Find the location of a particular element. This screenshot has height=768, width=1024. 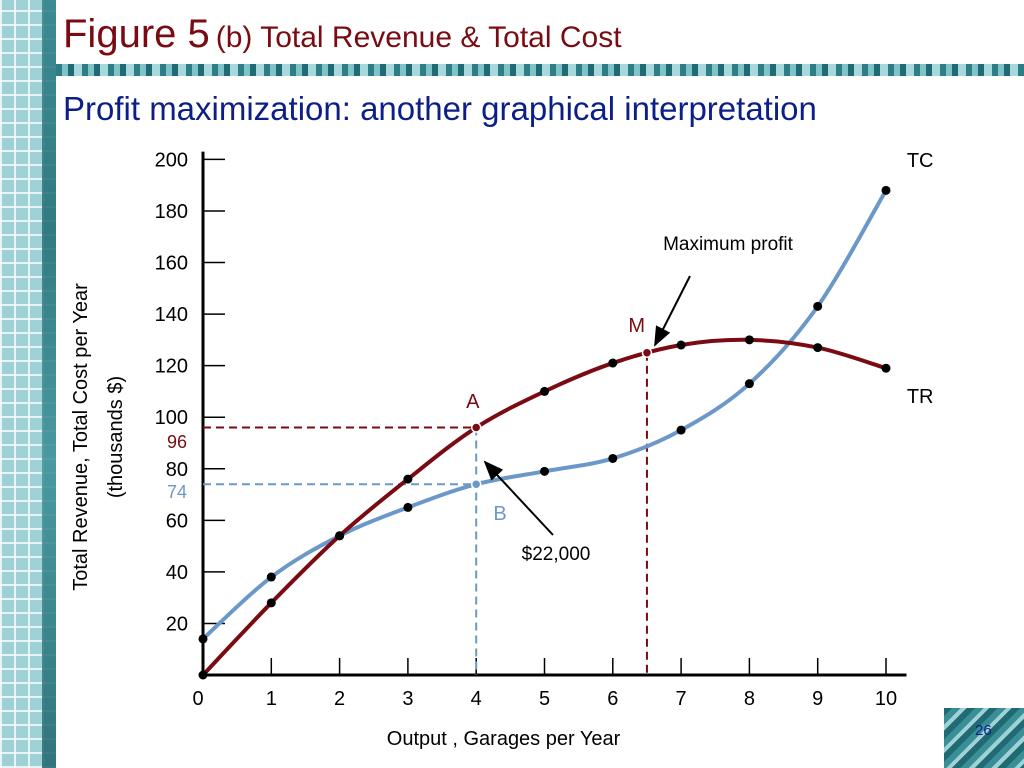

point-a-marker is located at coordinates (476, 427).